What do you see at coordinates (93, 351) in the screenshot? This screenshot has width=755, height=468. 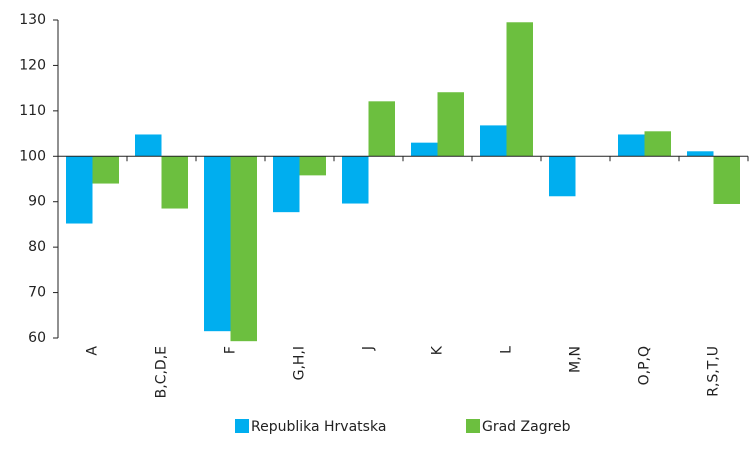 I see `x-tick-label: A` at bounding box center [93, 351].